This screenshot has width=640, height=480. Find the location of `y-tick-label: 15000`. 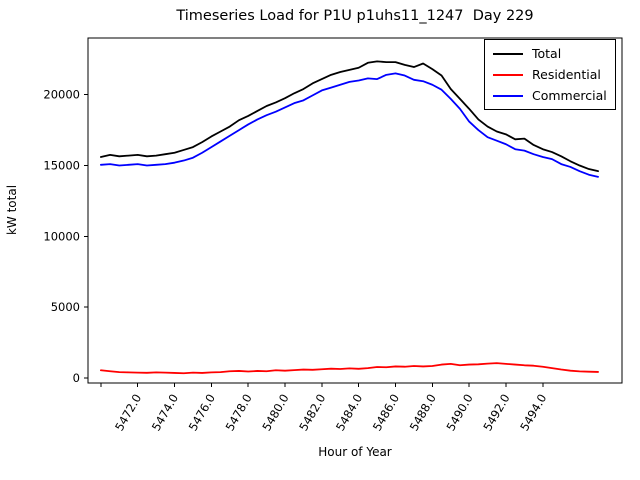

y-tick-label: 15000 is located at coordinates (61, 166).